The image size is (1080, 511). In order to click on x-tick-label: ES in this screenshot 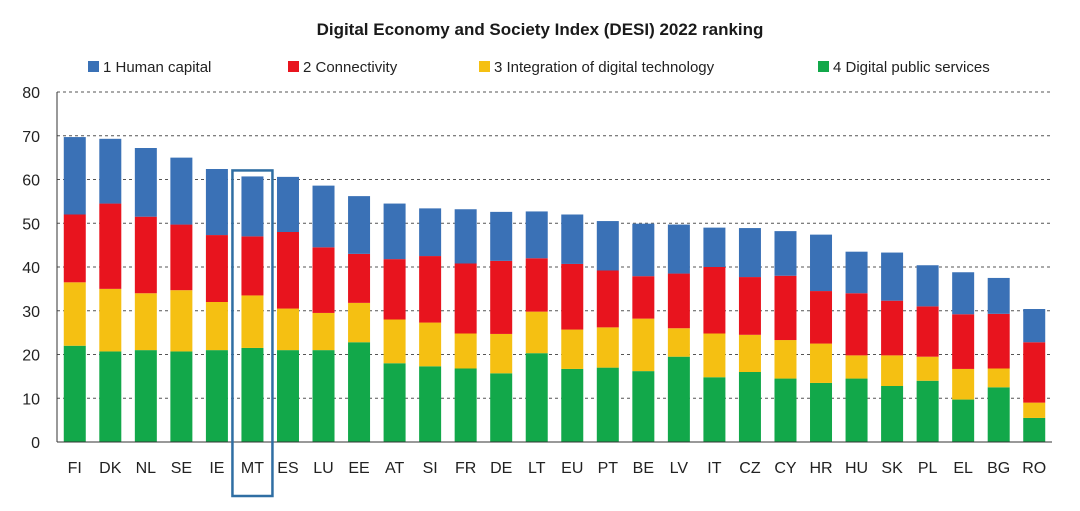, I will do `click(287, 468)`.